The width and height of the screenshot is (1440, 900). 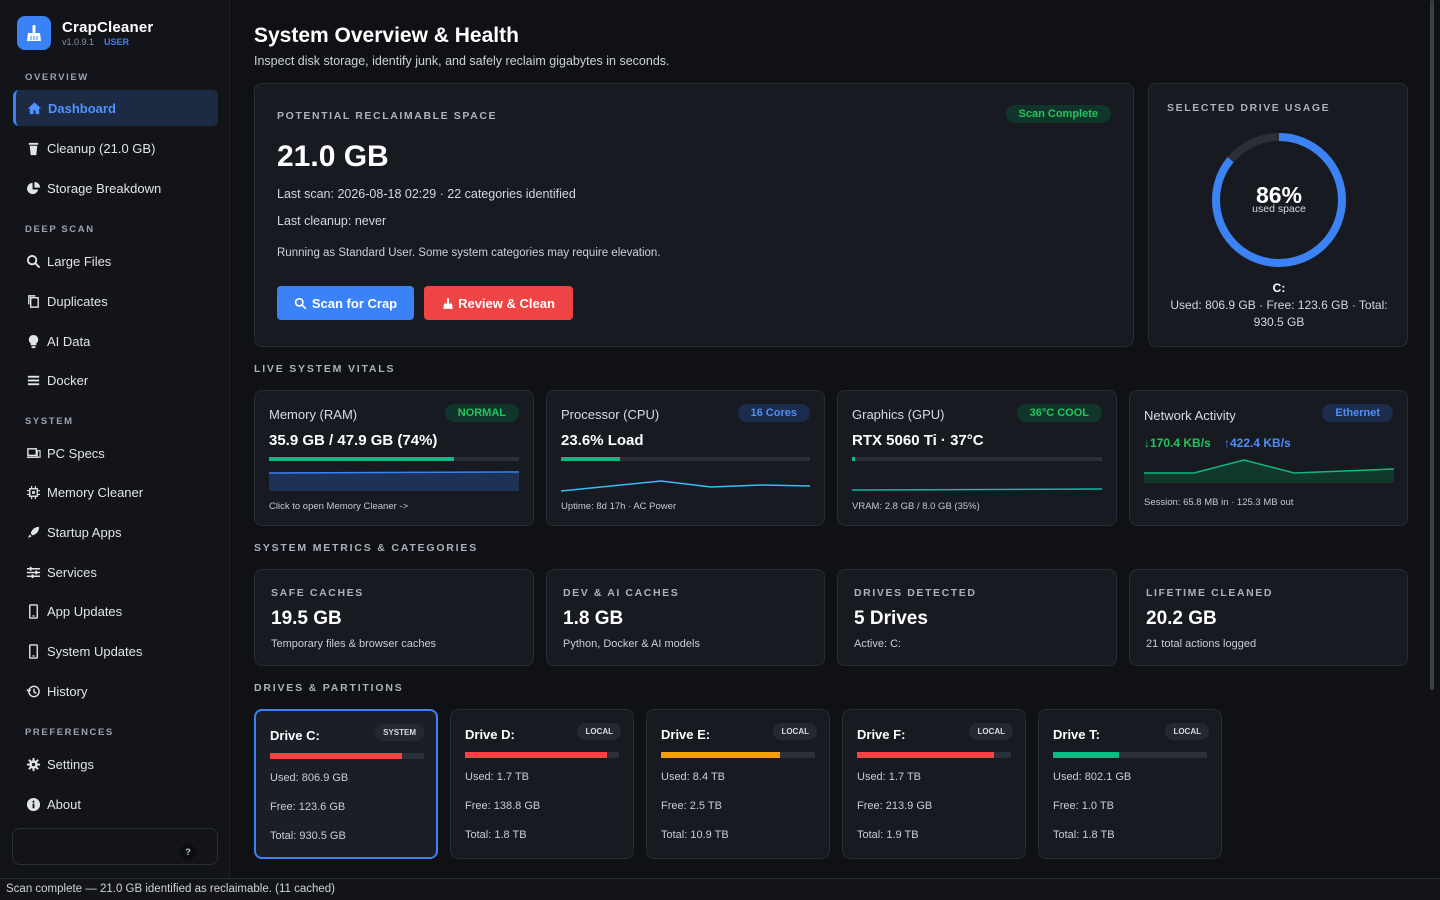 What do you see at coordinates (115, 691) in the screenshot?
I see `sidebar-item-history: History` at bounding box center [115, 691].